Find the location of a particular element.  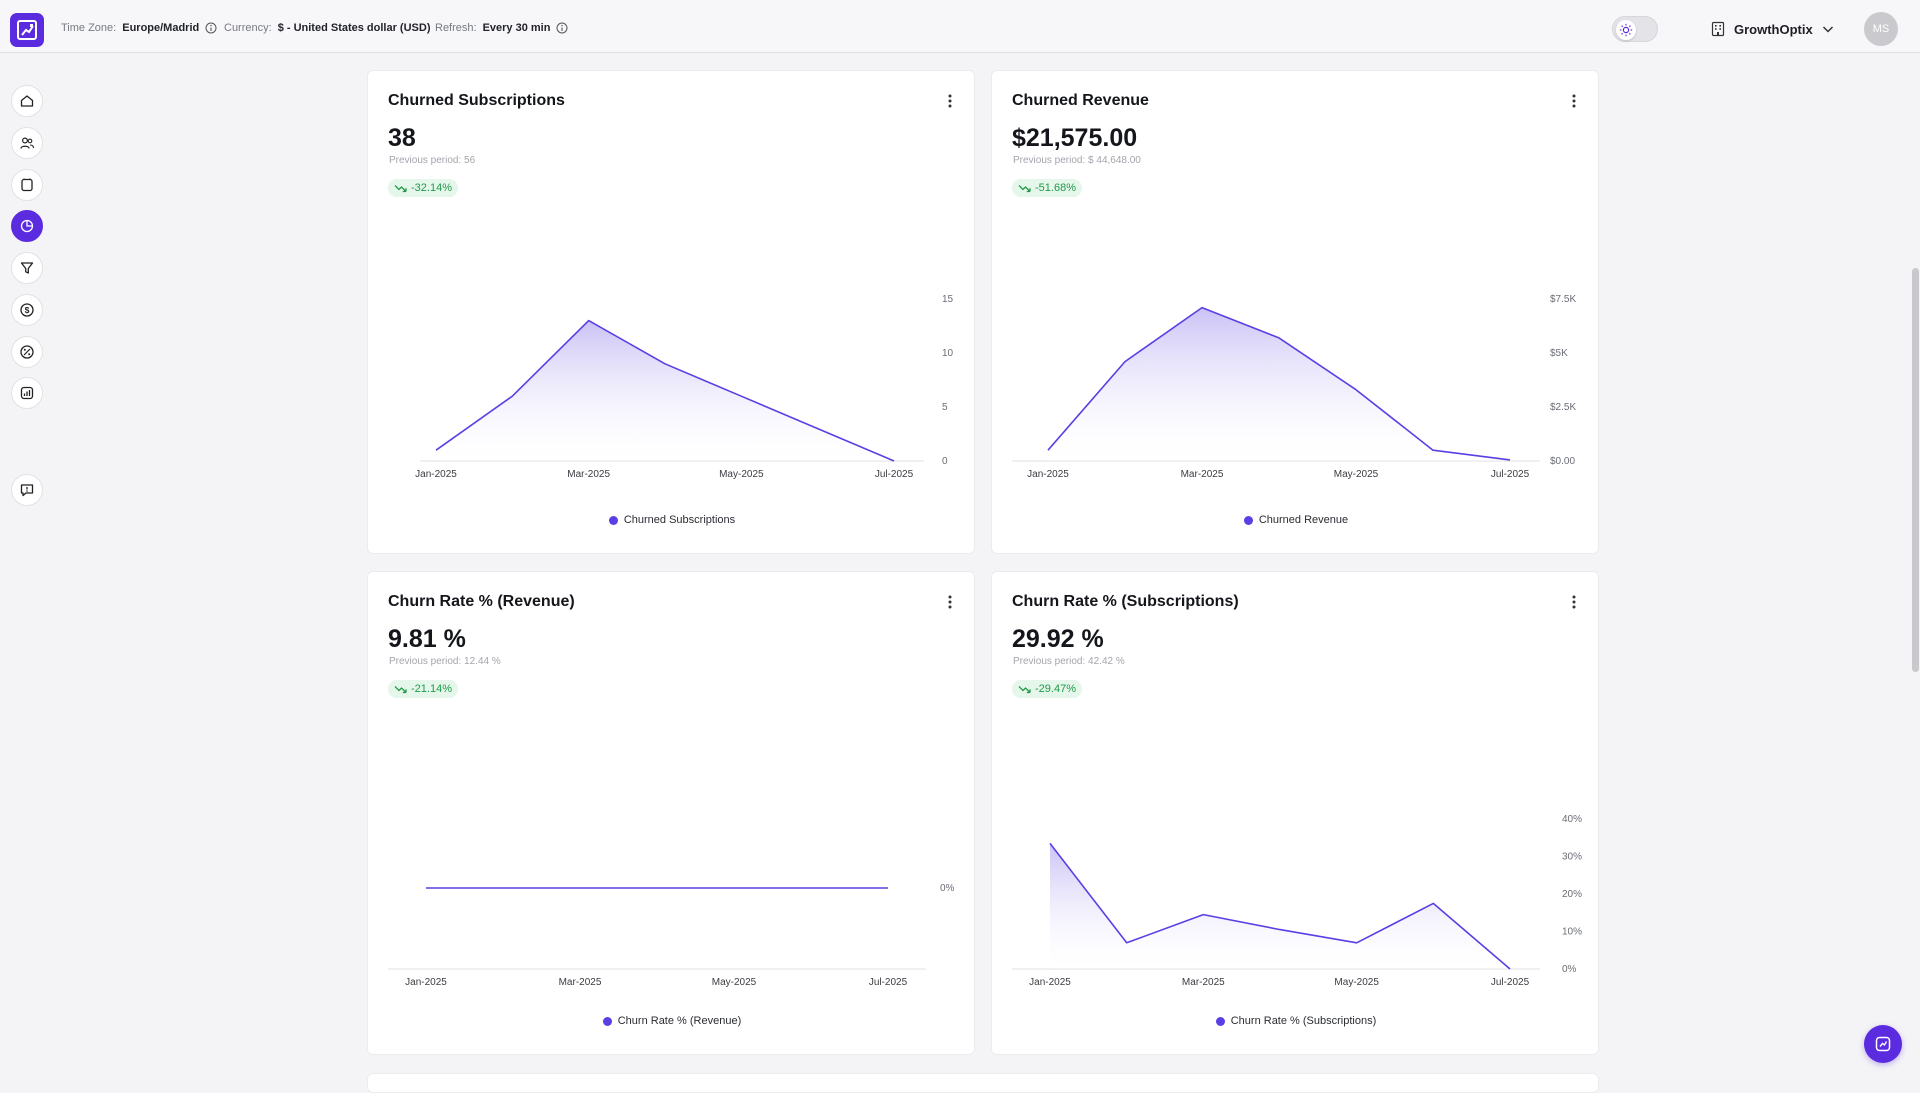

chart: 0 5 10 15 Jan-2025 Mar-2025 May-2025 Jul-2025 is located at coordinates (684, 387).